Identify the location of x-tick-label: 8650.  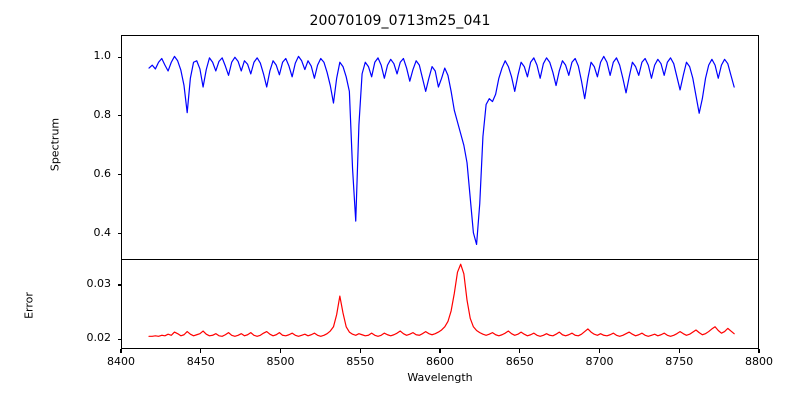
(519, 361).